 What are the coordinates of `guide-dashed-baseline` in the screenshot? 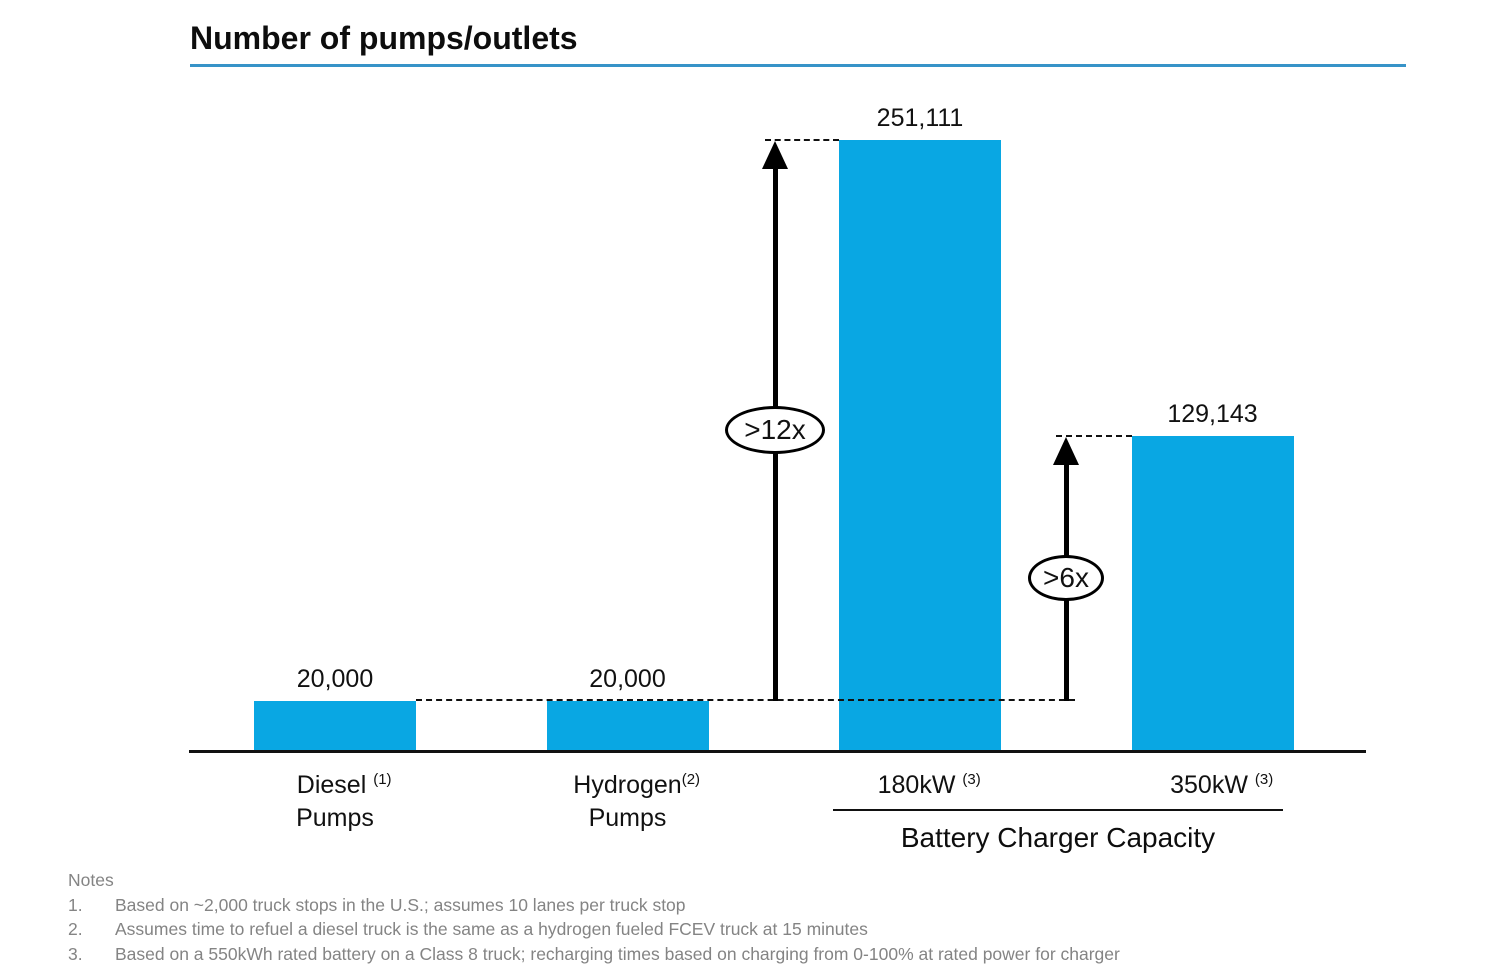 It's located at (745, 700).